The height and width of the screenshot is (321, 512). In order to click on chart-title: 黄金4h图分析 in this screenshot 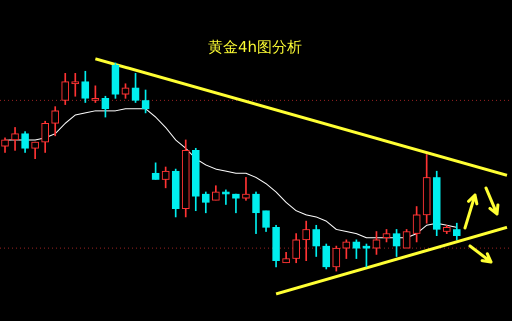, I will do `click(255, 47)`.